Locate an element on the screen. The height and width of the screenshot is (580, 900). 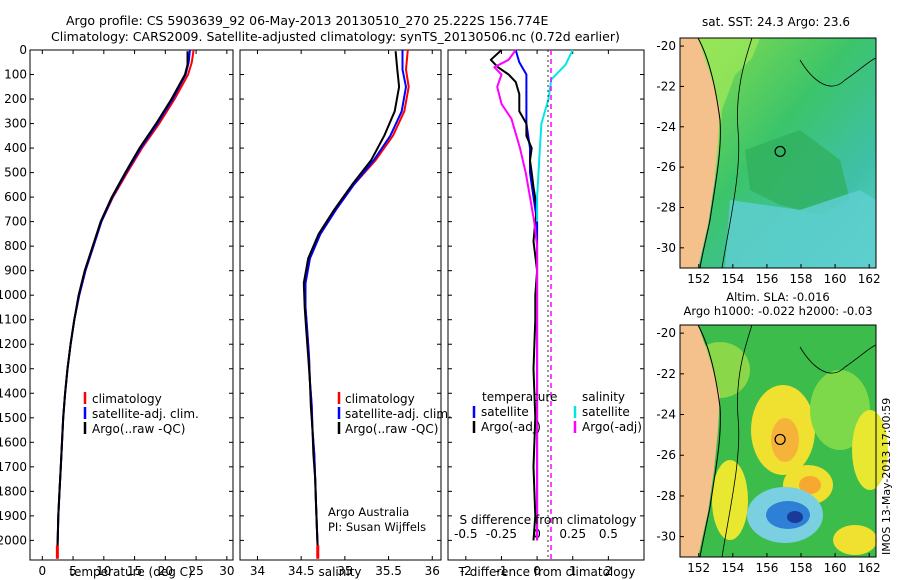
x-tick-label: 25 is located at coordinates (195, 571).